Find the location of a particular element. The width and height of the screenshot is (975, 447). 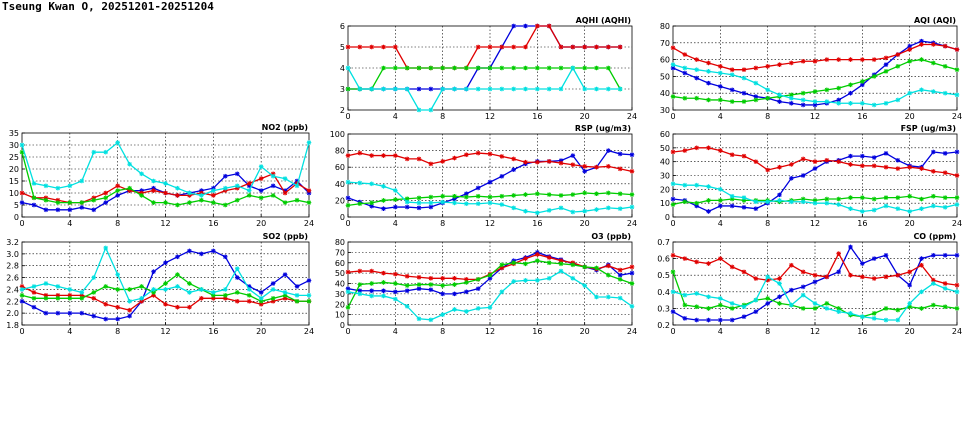

chart-title: RSP (ug/m3) is located at coordinates (603, 128).